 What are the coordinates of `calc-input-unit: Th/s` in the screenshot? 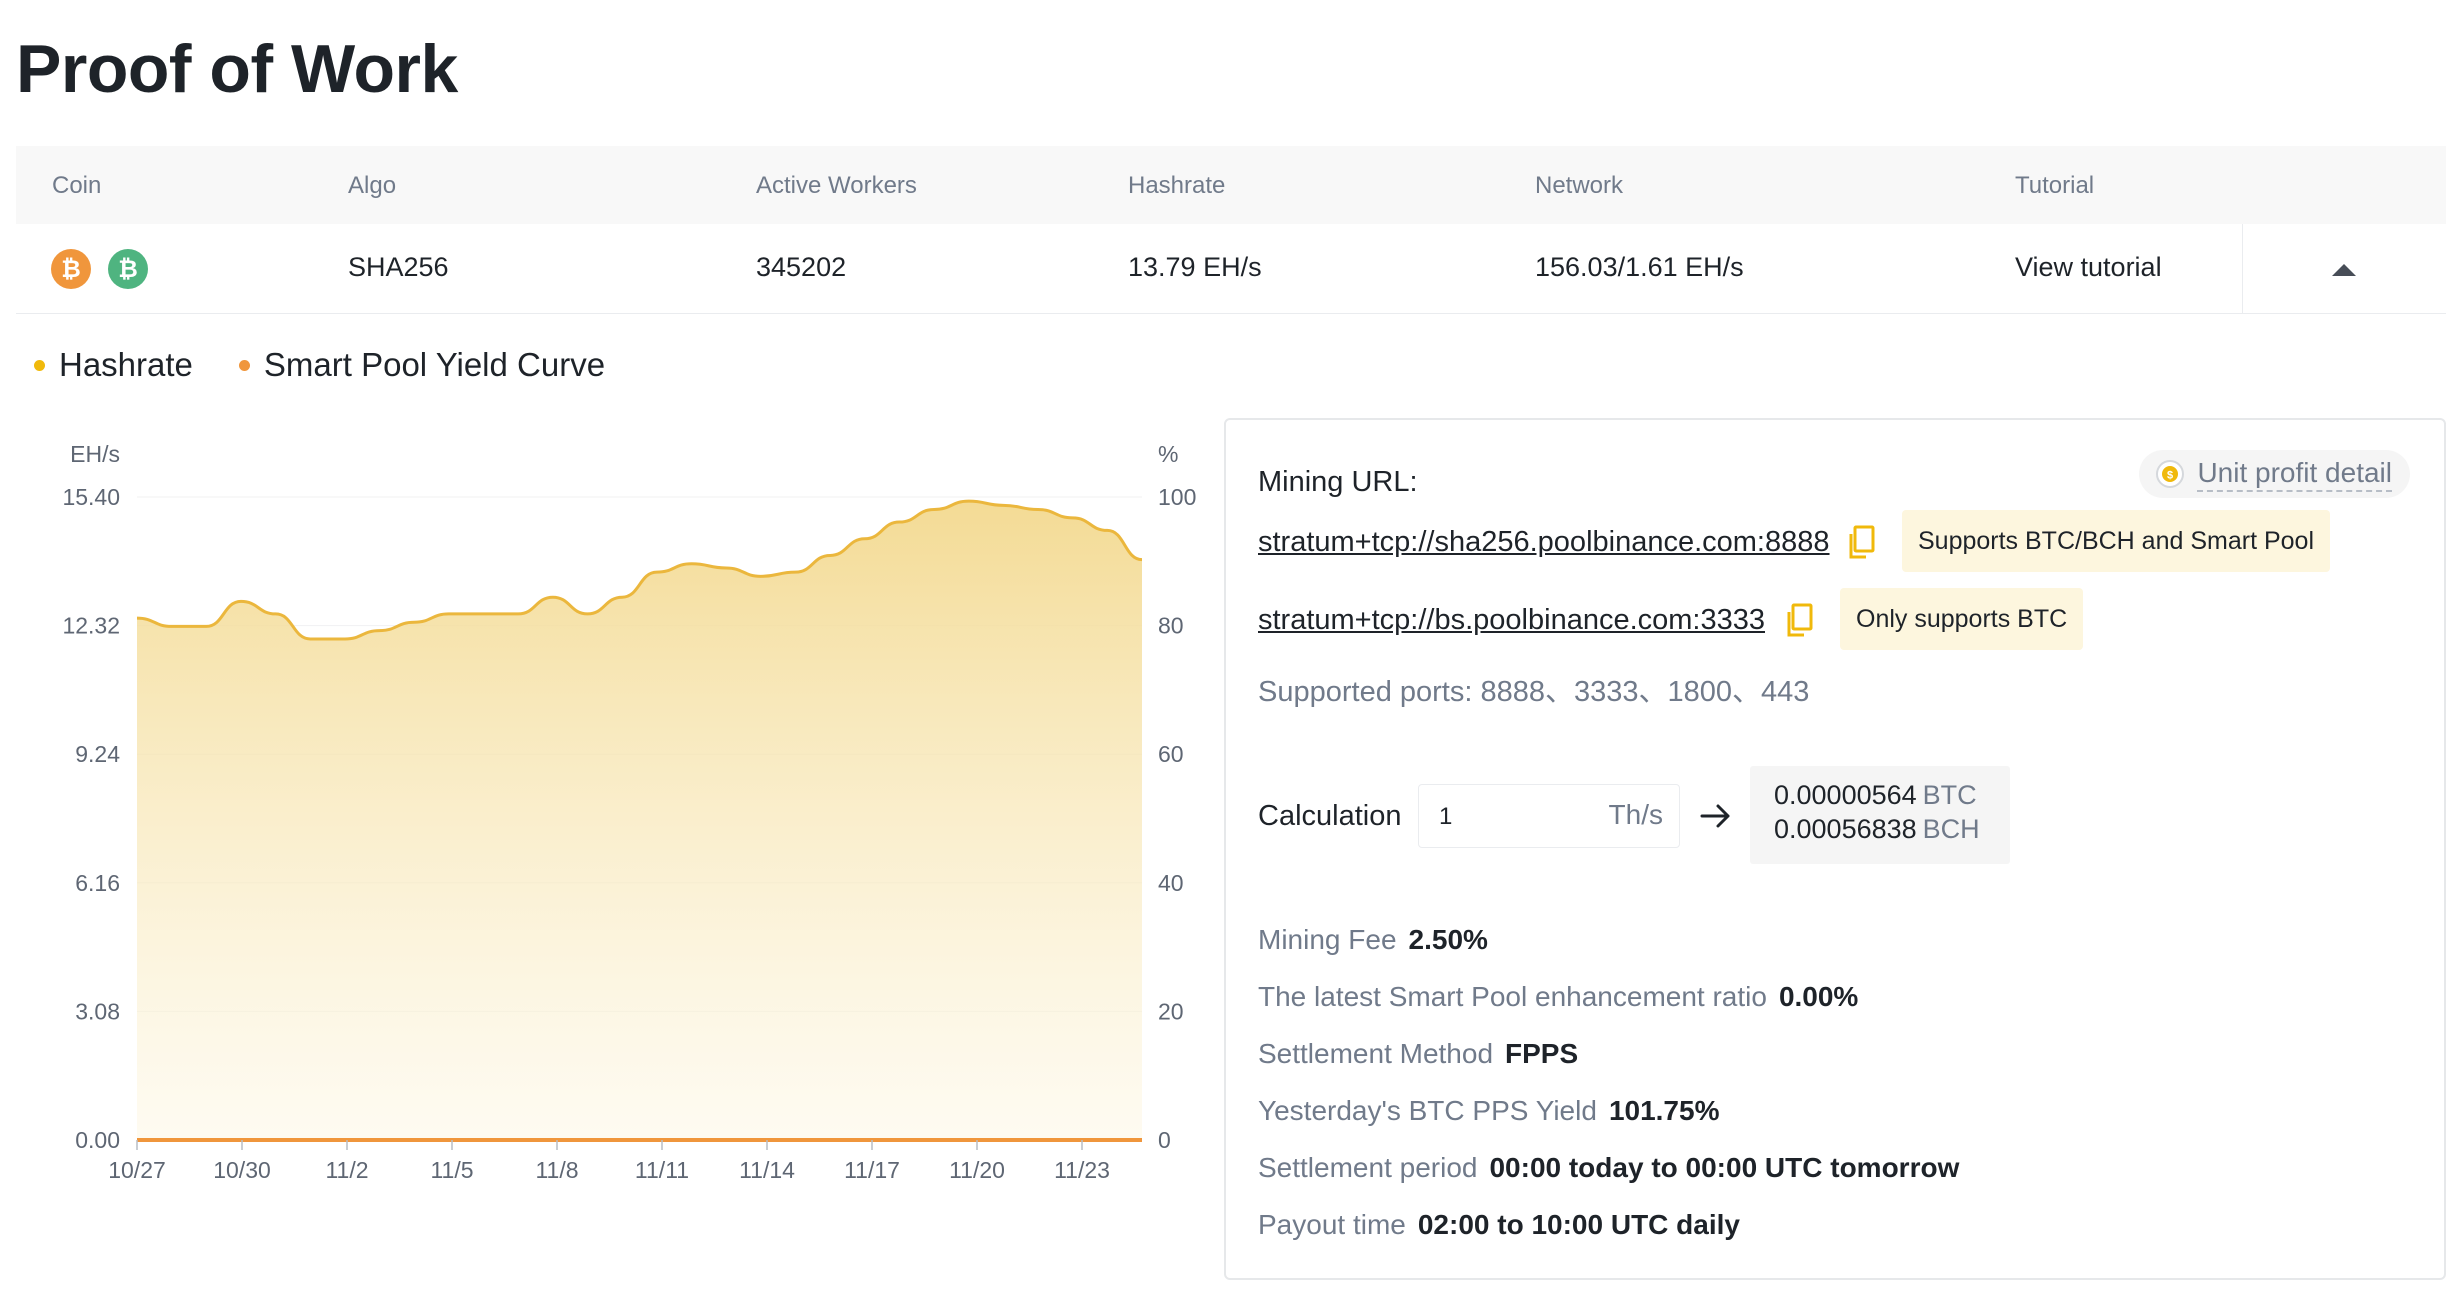 It's located at (1635, 814).